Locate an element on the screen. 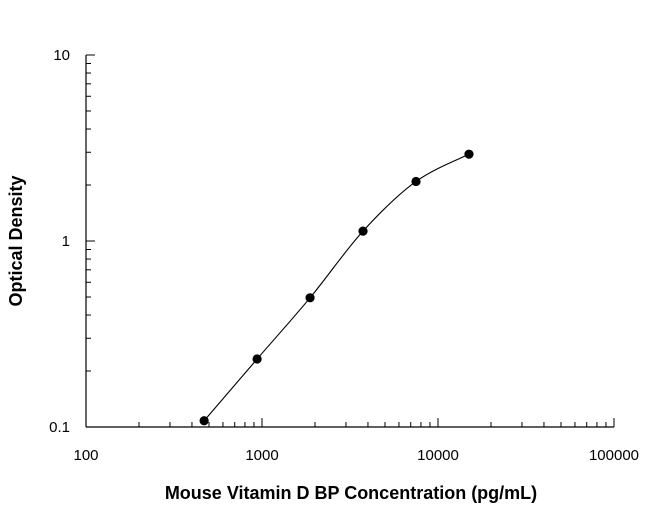  y-tick-label: 1 is located at coordinates (66, 241).